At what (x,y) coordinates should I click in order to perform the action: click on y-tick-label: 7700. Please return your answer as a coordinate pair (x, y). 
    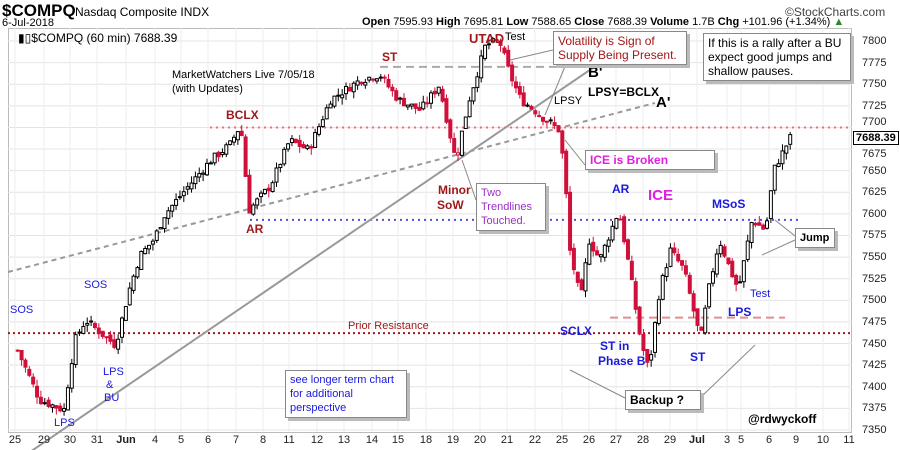
    Looking at the image, I should click on (874, 122).